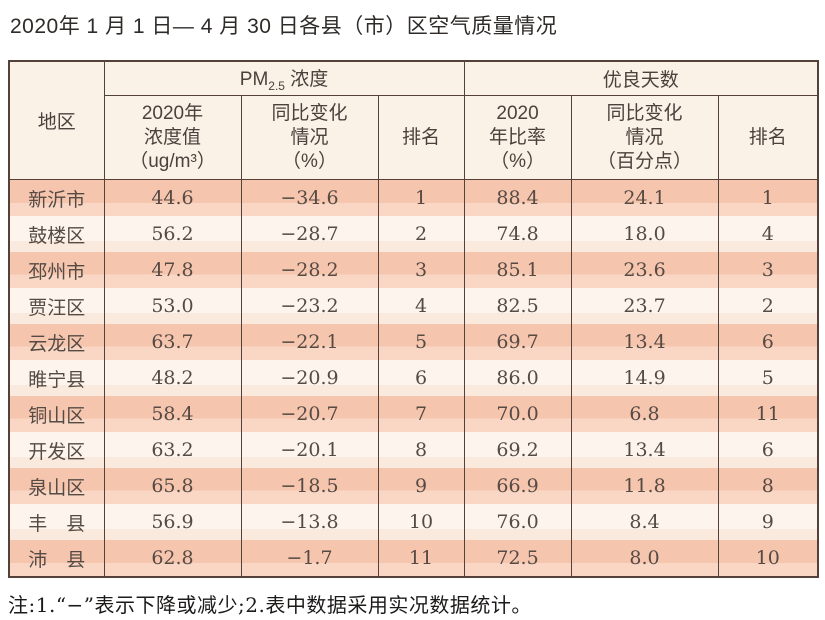  What do you see at coordinates (768, 558) in the screenshot?
I see `cell-gd-rank: 10` at bounding box center [768, 558].